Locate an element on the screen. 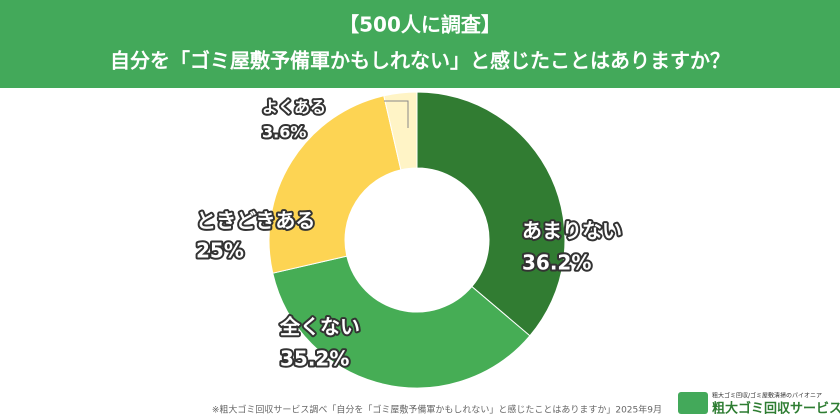 The width and height of the screenshot is (840, 420). logo-name: 粗大ゴミ回収サービス is located at coordinates (776, 409).